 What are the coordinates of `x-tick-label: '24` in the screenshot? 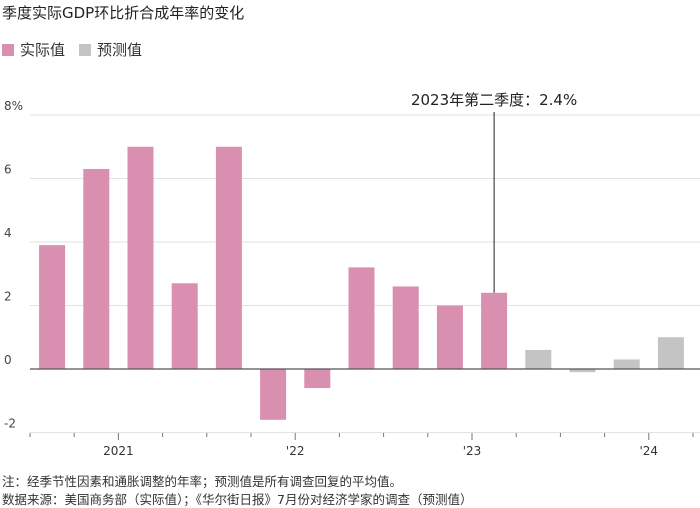 It's located at (649, 451).